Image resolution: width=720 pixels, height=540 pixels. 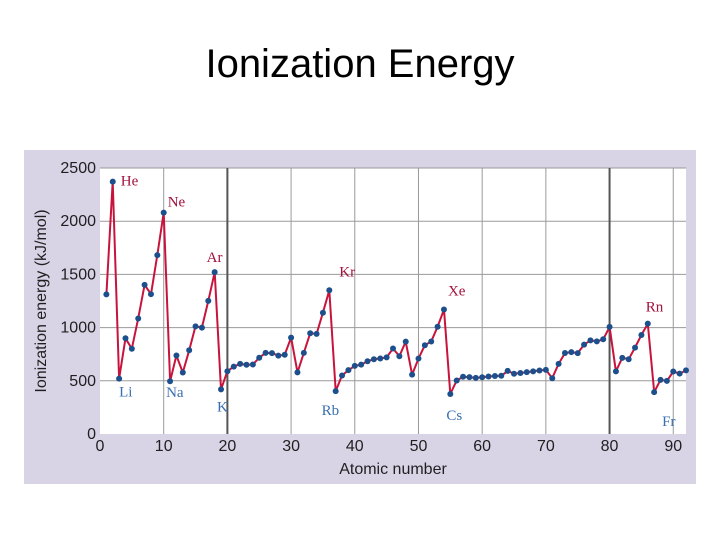 What do you see at coordinates (482, 446) in the screenshot?
I see `x-tick-label: 60` at bounding box center [482, 446].